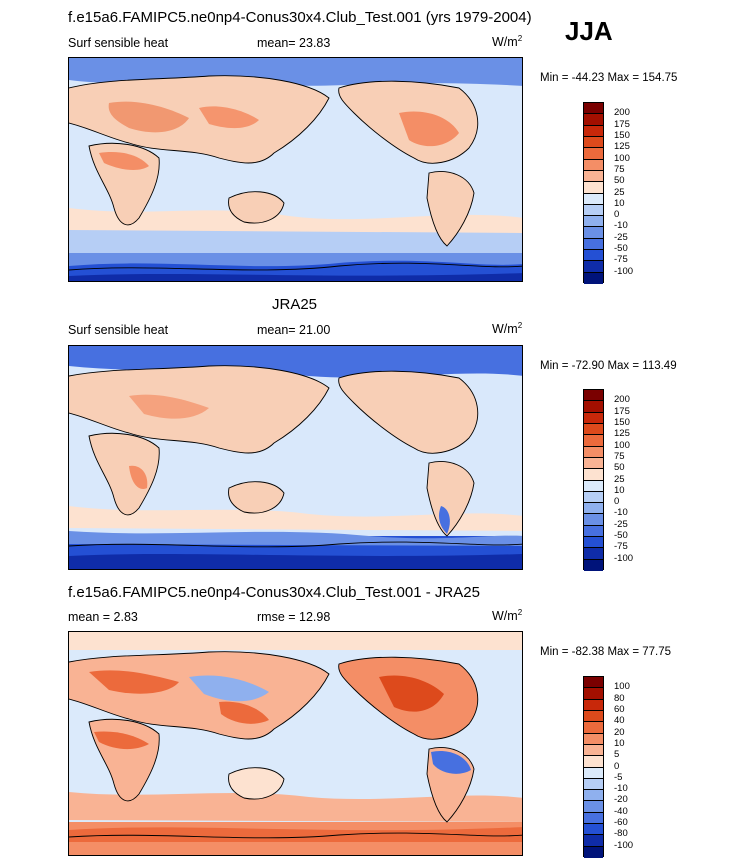 Image resolution: width=733 pixels, height=866 pixels. I want to click on panel3-minmax: Min = -82.38 Max = 77.75, so click(606, 652).